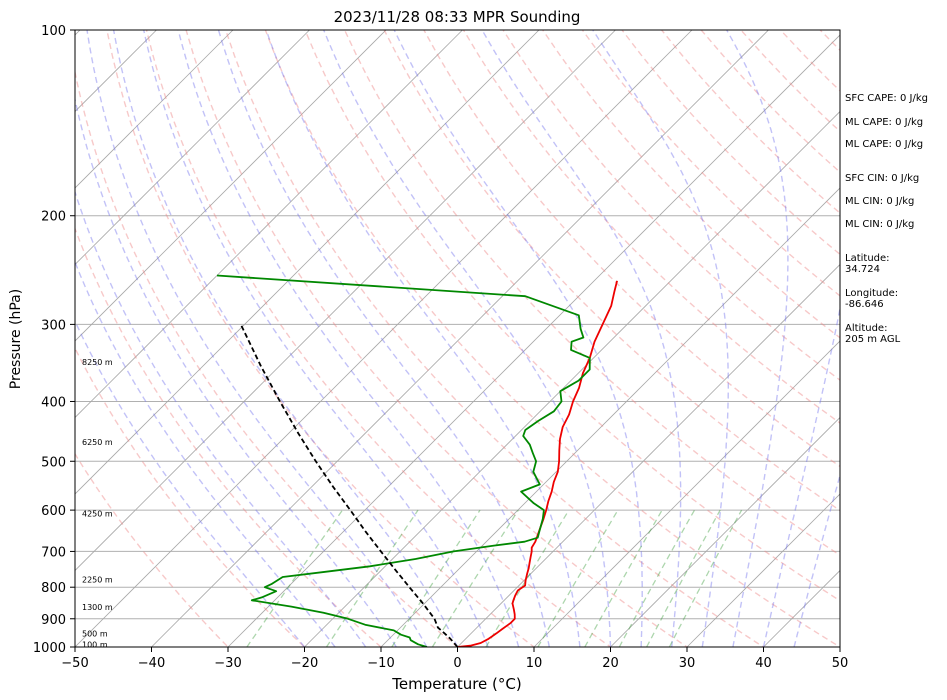 The width and height of the screenshot is (947, 700). Describe the element at coordinates (886, 98) in the screenshot. I see `sfc-cape-text: SFC CAPE: 0 J/kg` at that location.